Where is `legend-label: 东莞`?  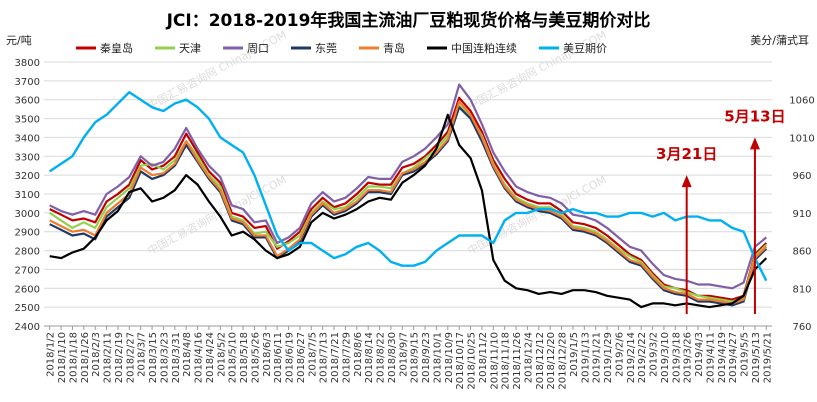
legend-label: 东莞 is located at coordinates (326, 48).